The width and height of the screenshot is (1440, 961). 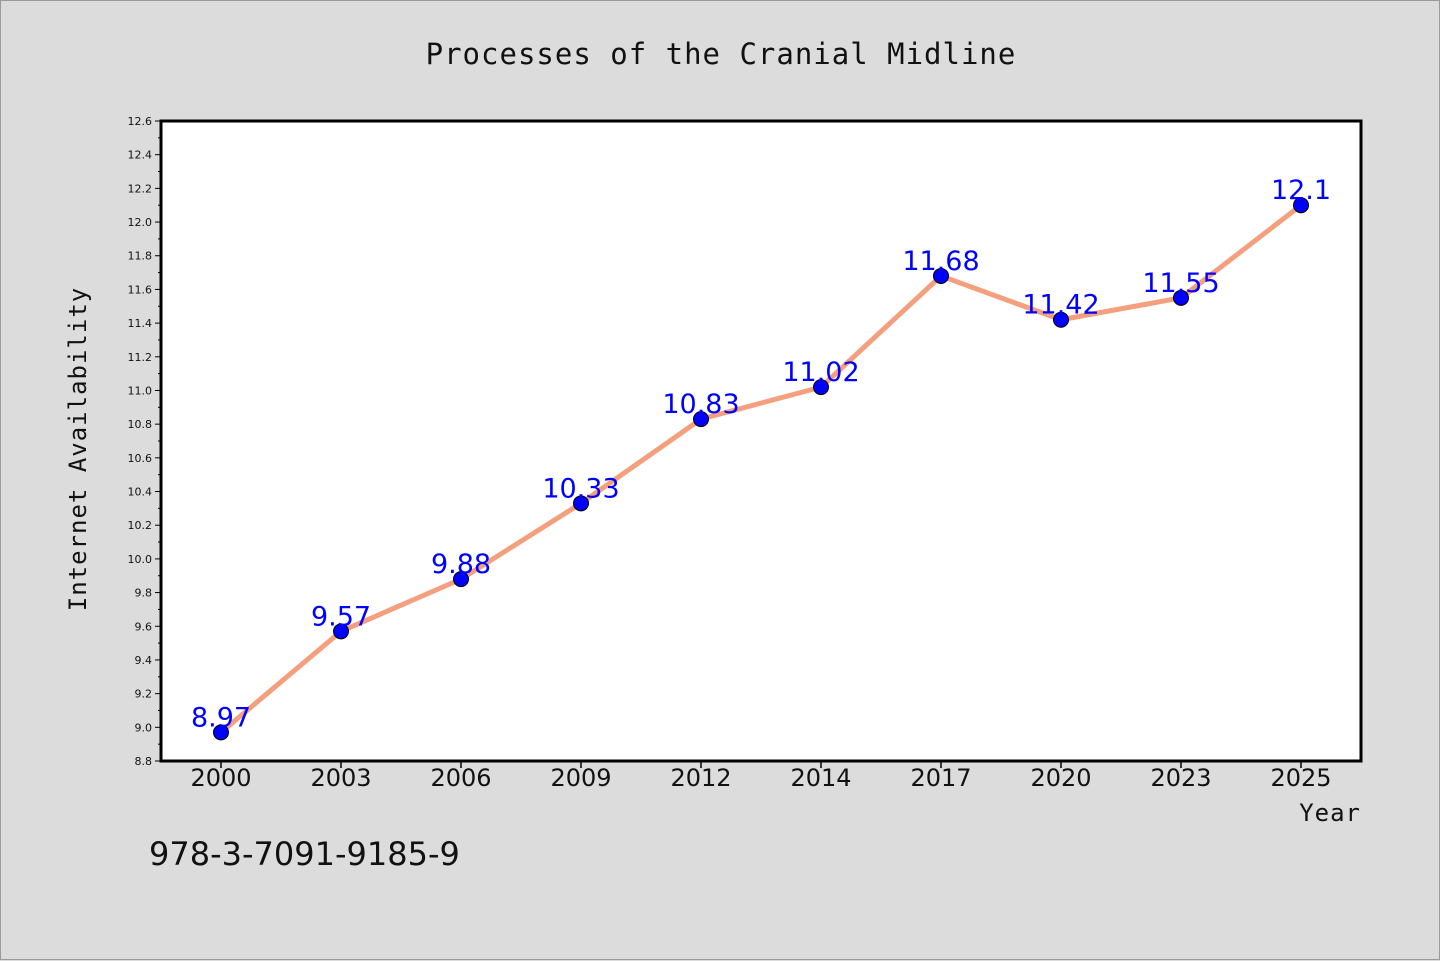 What do you see at coordinates (221, 717) in the screenshot?
I see `data-point-label: 8.97` at bounding box center [221, 717].